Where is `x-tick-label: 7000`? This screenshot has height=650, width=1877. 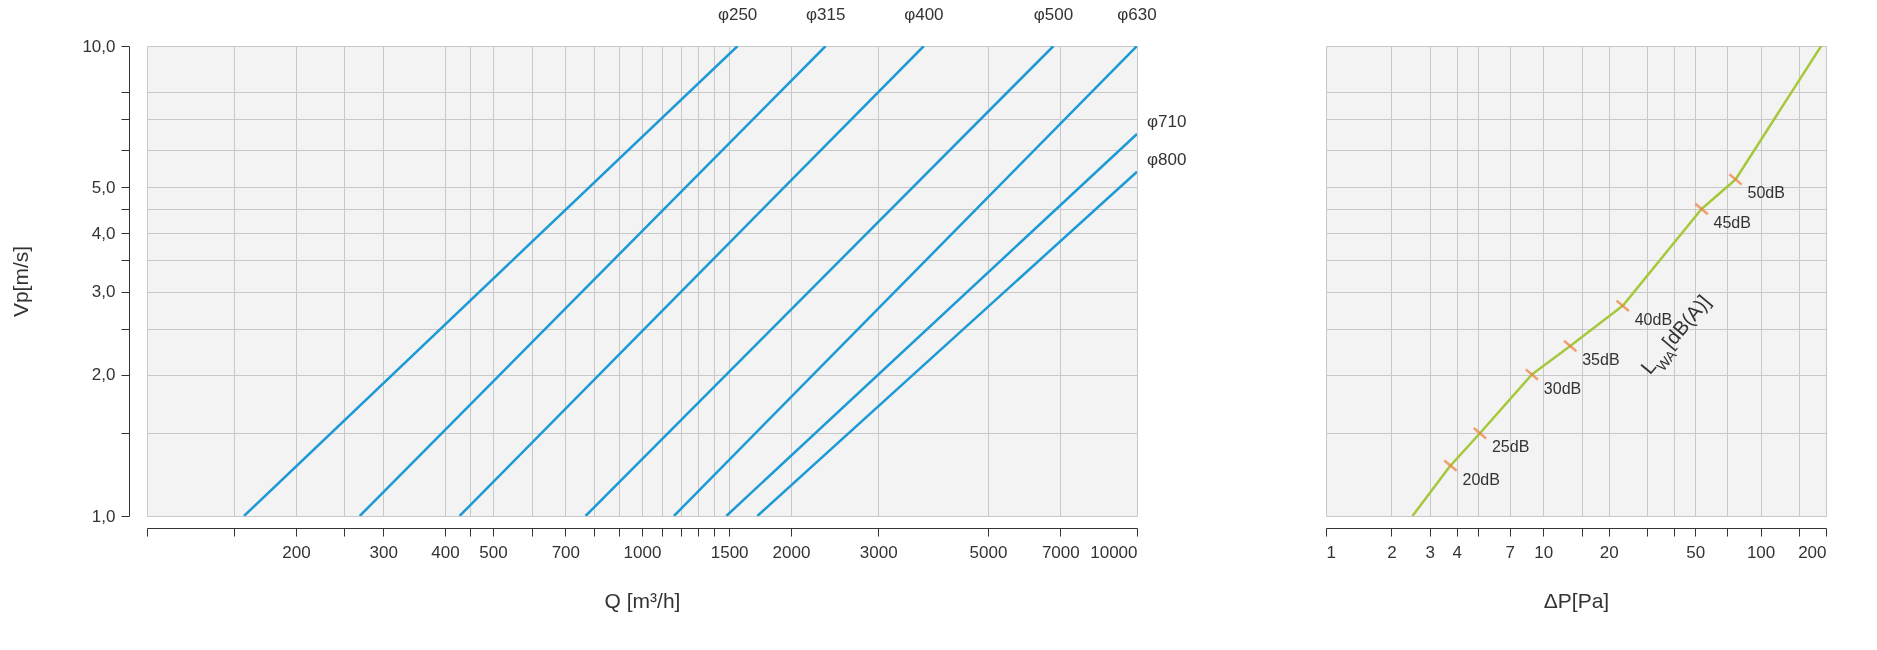
x-tick-label: 7000 is located at coordinates (1060, 552).